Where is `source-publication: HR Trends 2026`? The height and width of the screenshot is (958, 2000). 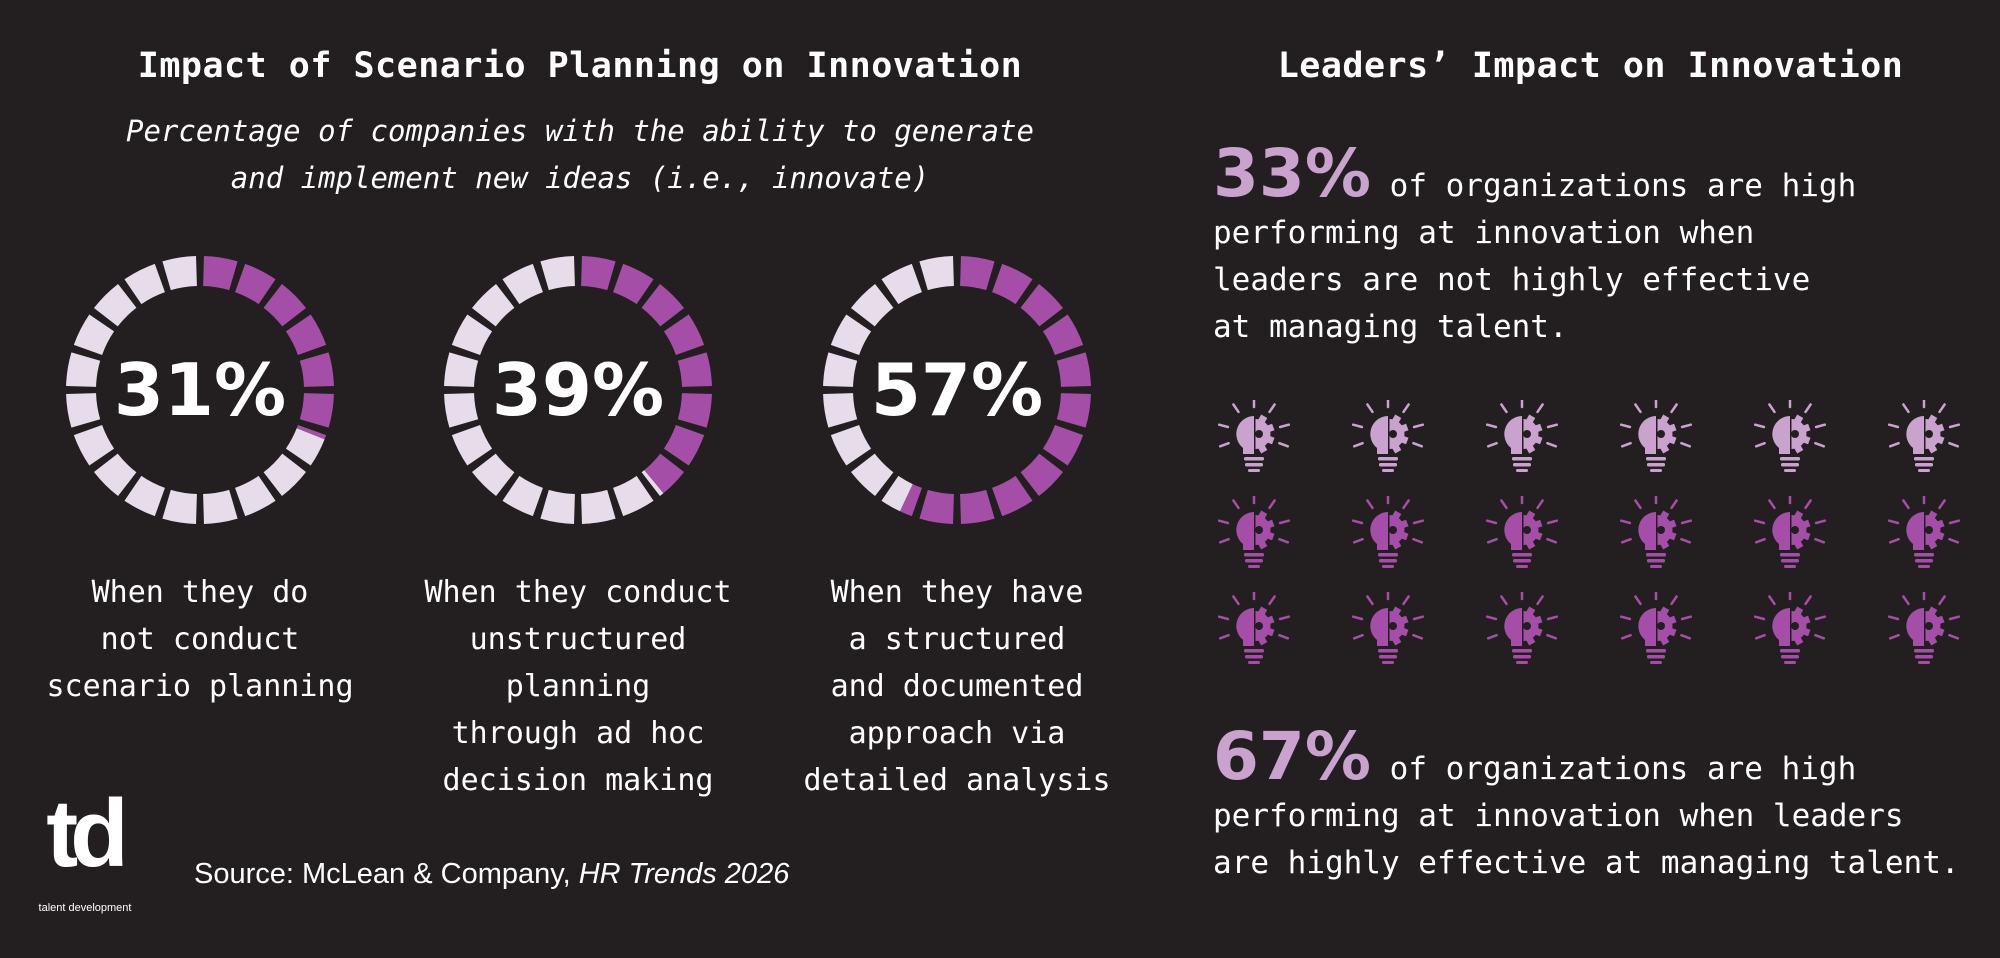 source-publication: HR Trends 2026 is located at coordinates (684, 874).